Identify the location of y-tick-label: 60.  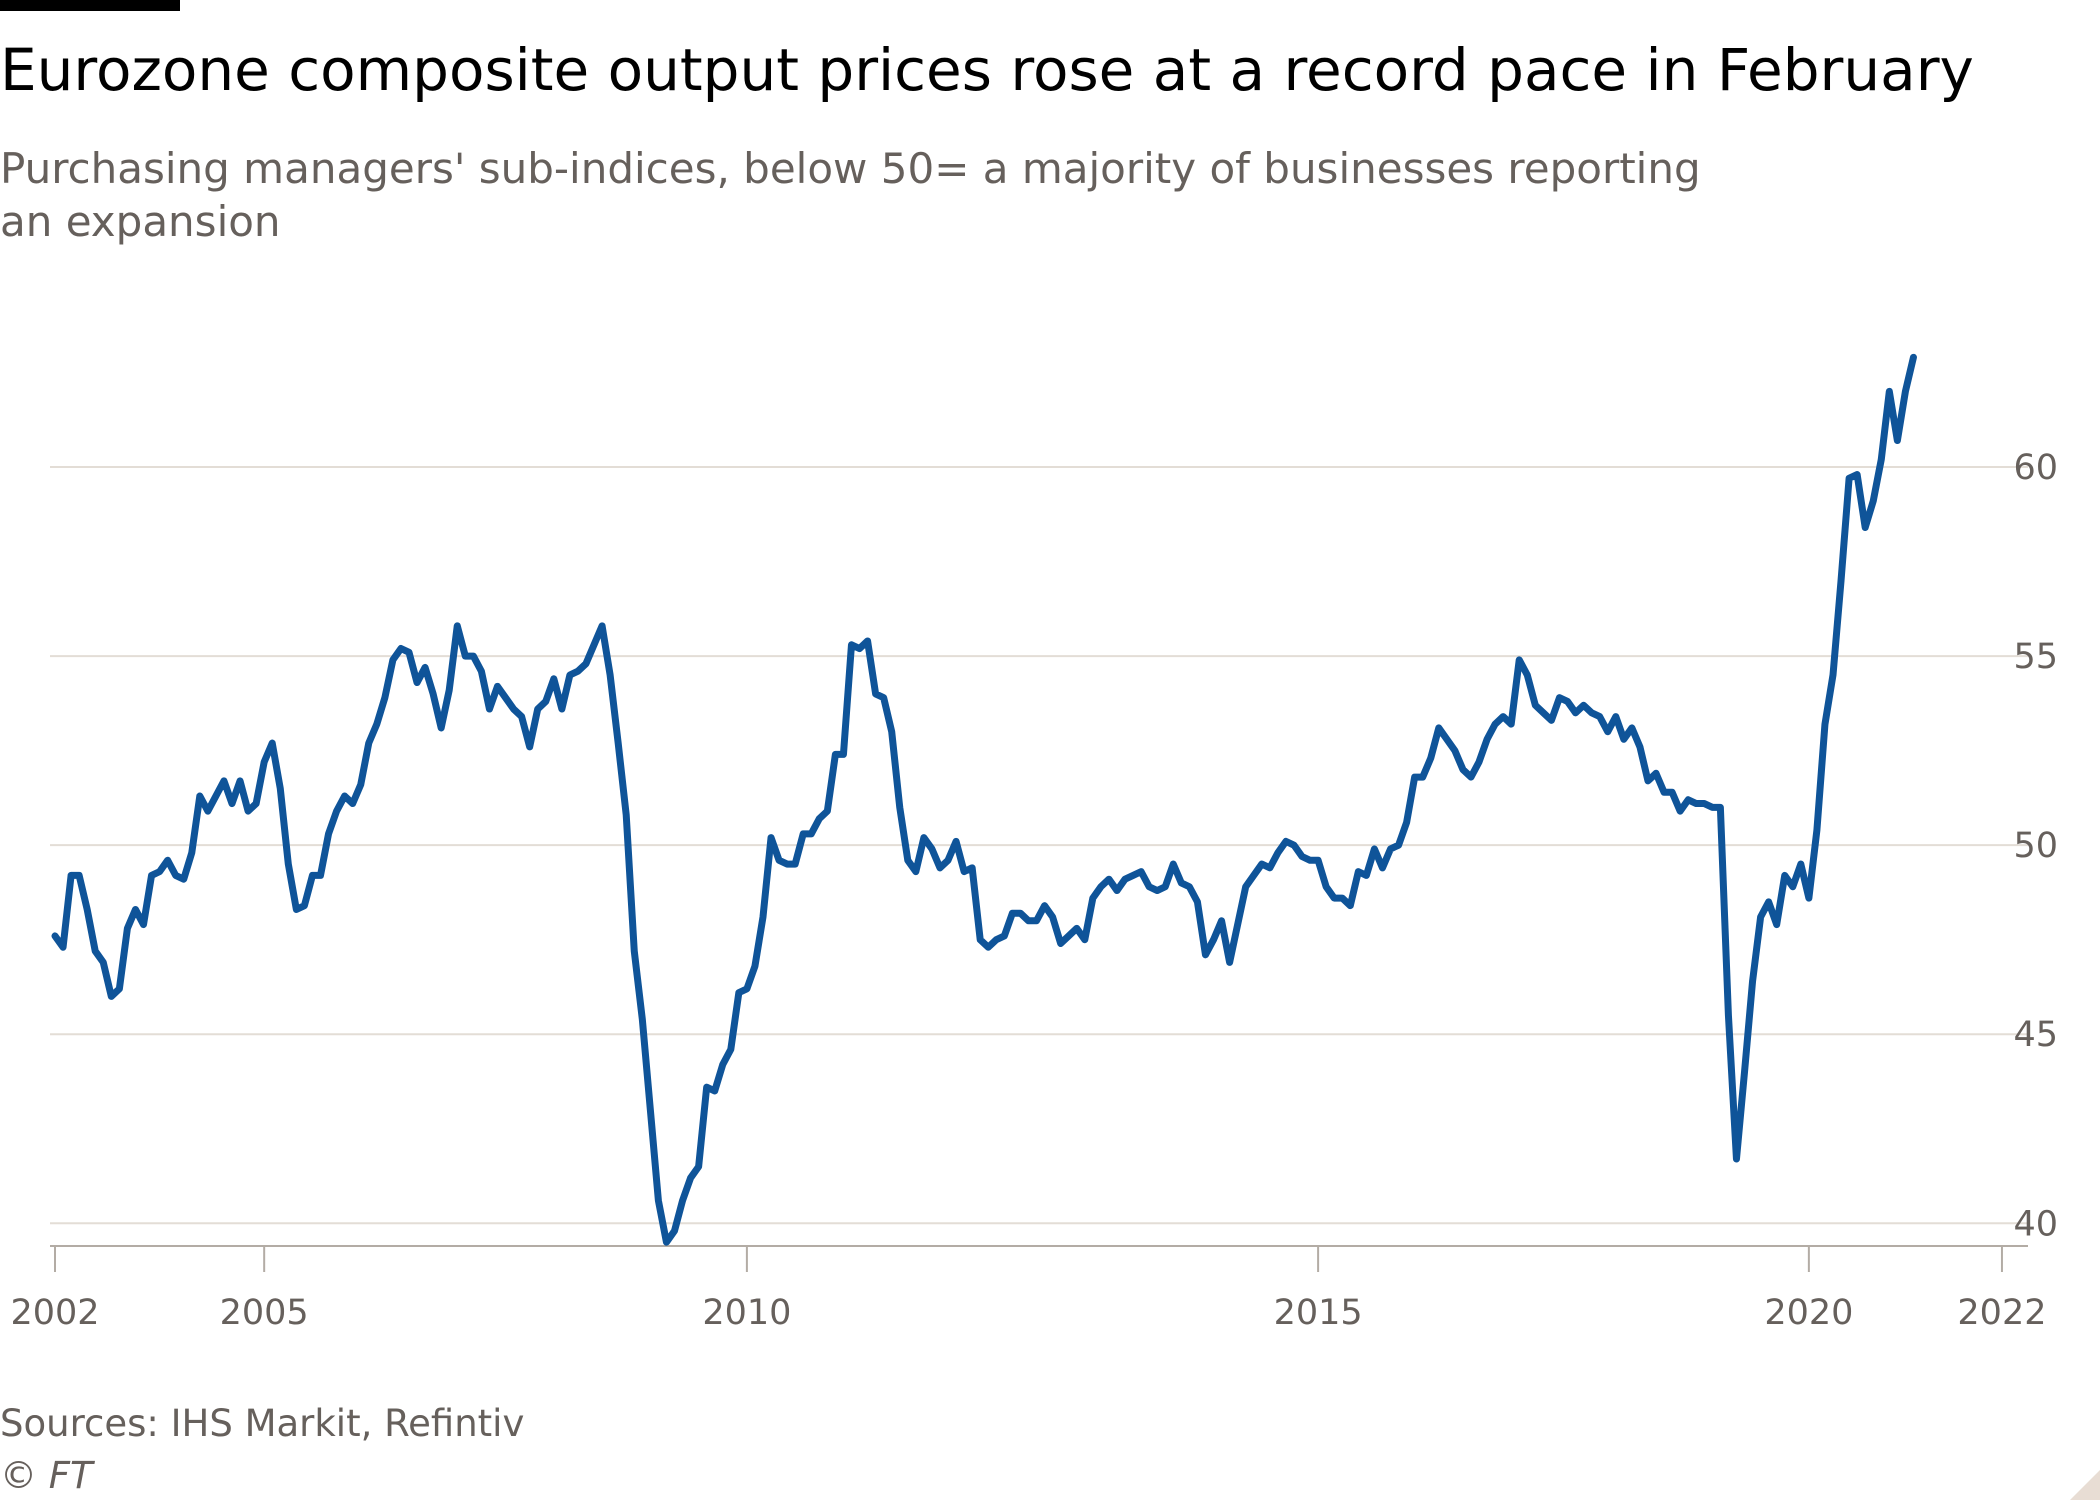
(2035, 468).